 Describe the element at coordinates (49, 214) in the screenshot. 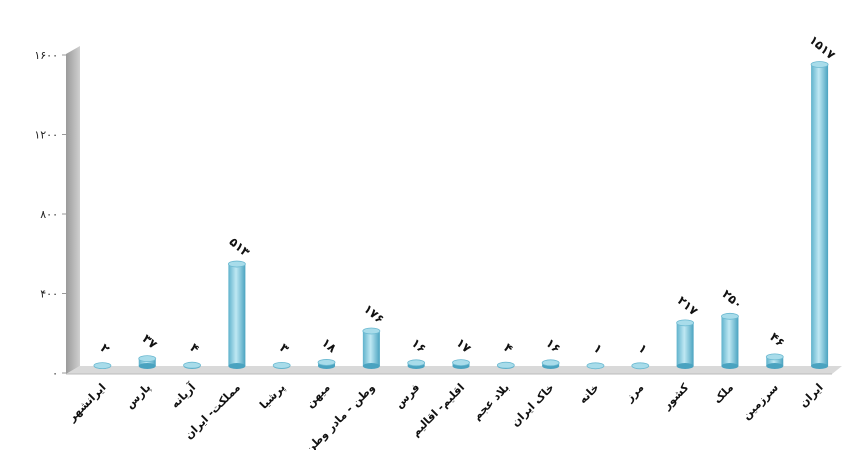

I see `y-tick-label: ۸۰۰` at that location.